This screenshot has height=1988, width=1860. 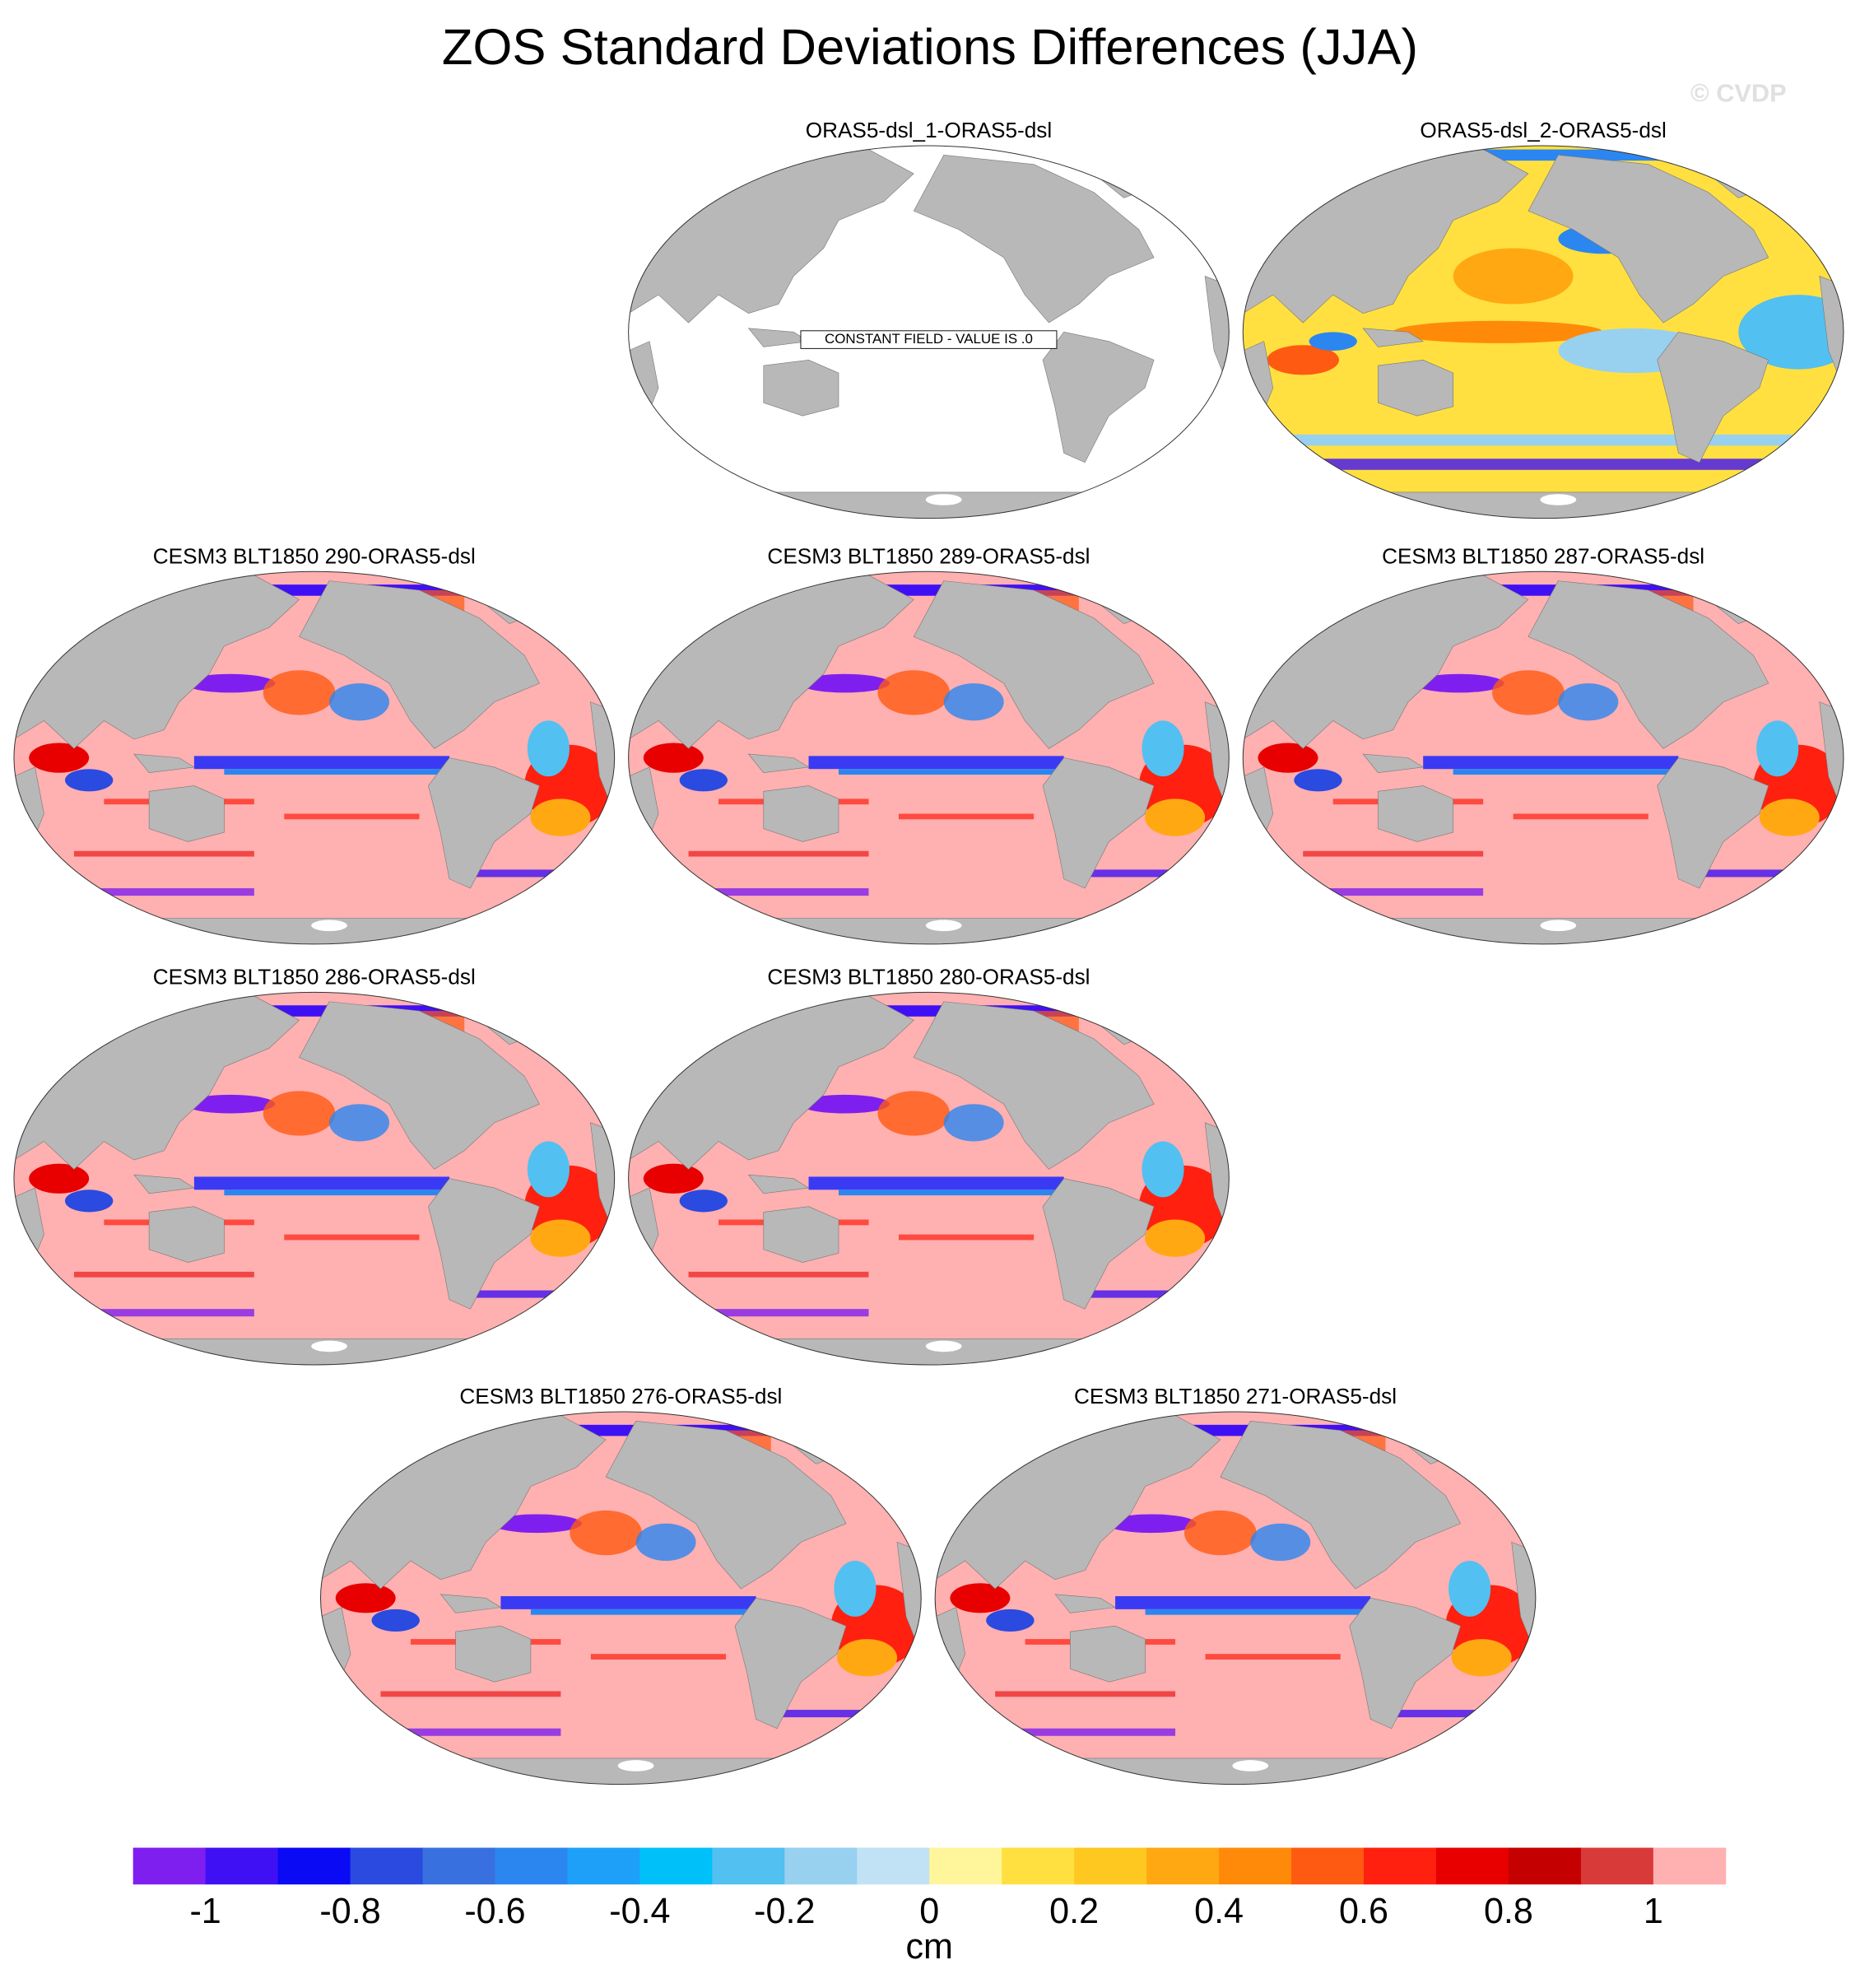 What do you see at coordinates (1363, 1911) in the screenshot?
I see `colorbar-tick-label: 0.6` at bounding box center [1363, 1911].